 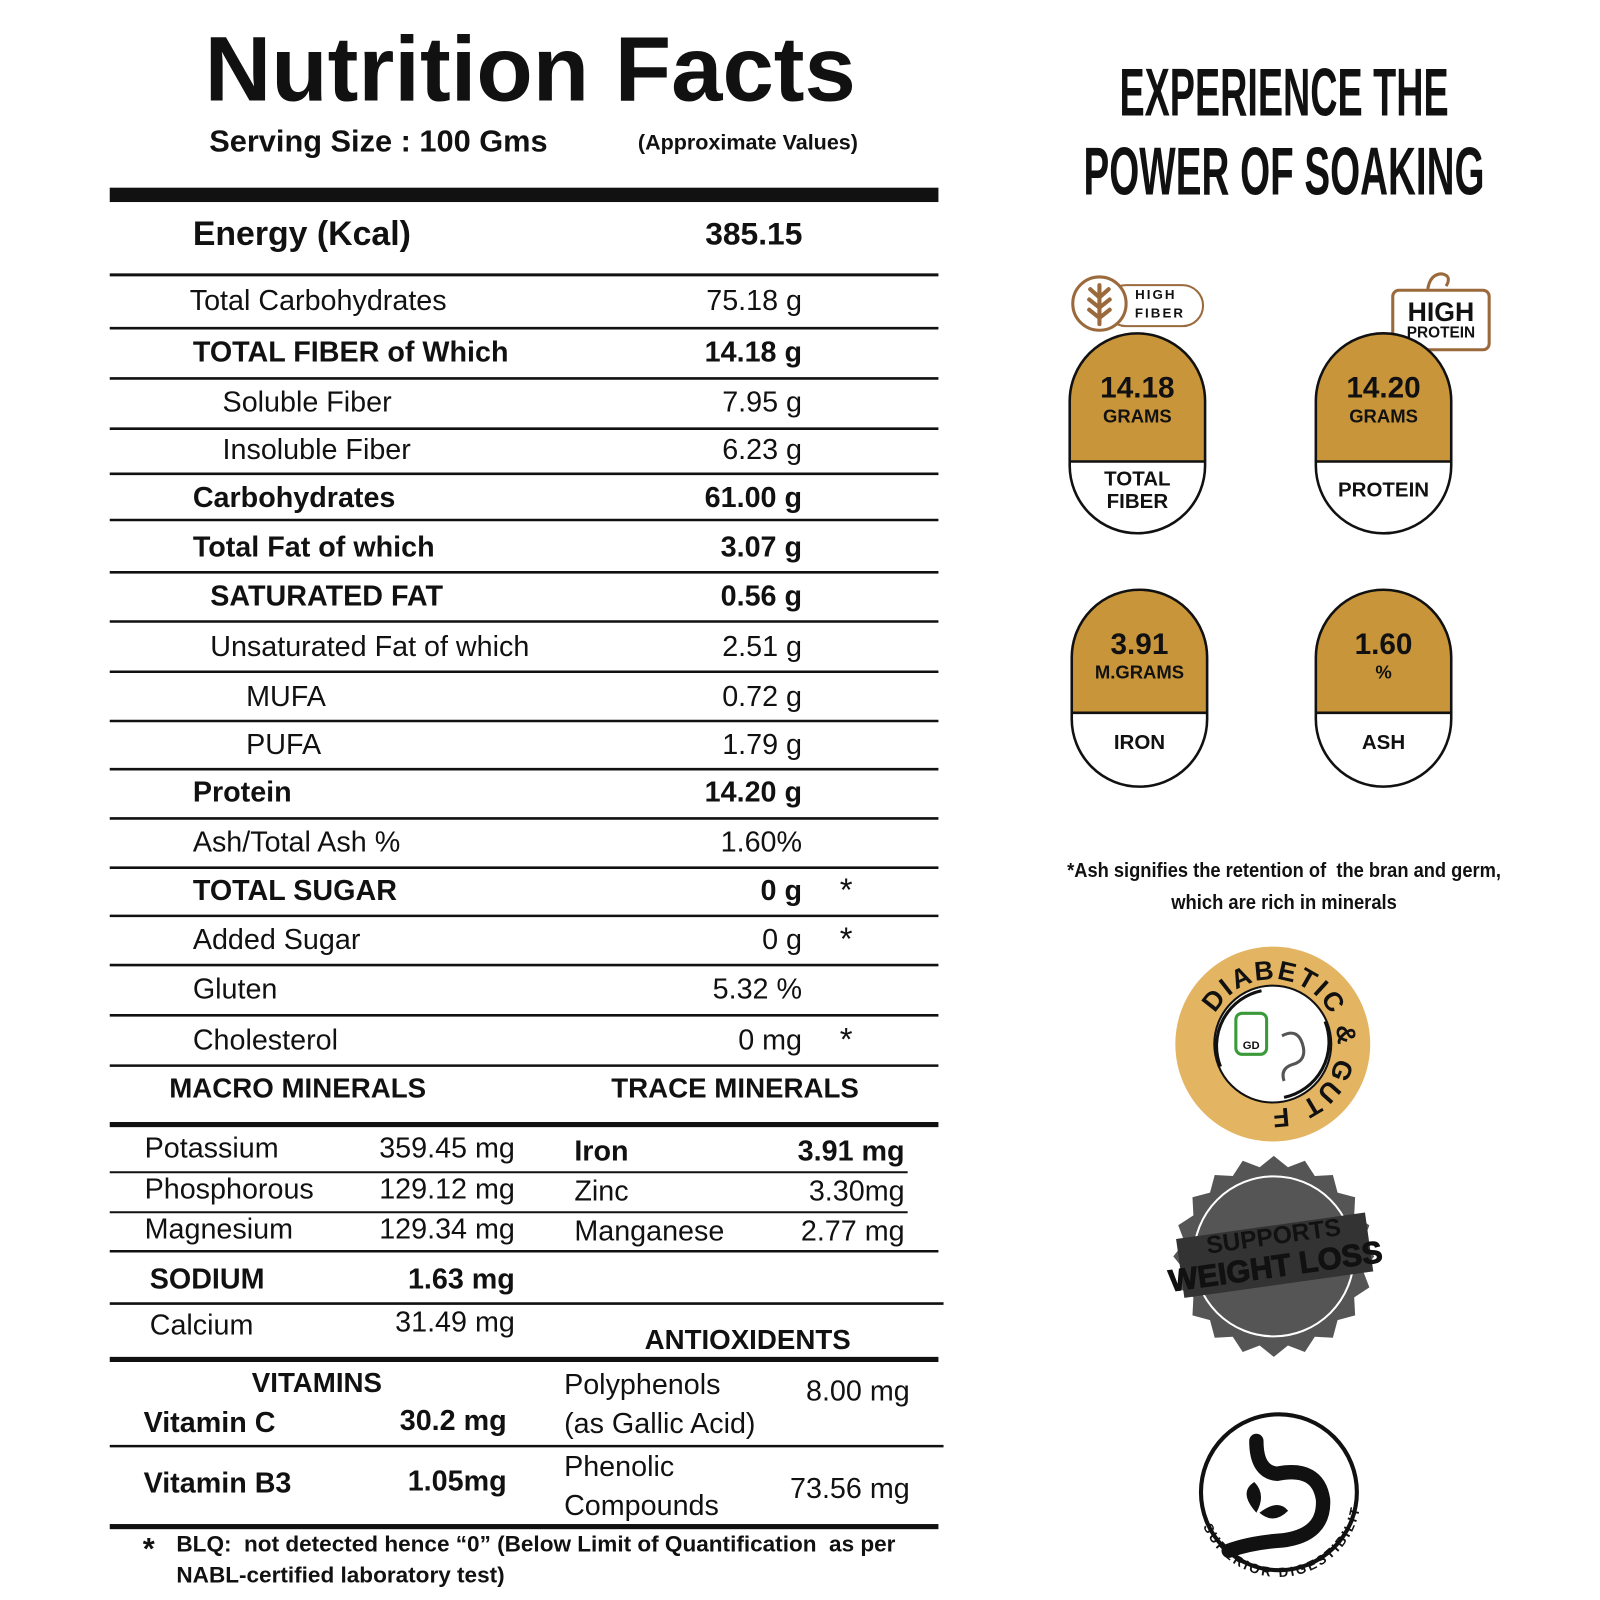 I want to click on nutrient-value: 14.20 g, so click(x=753, y=792).